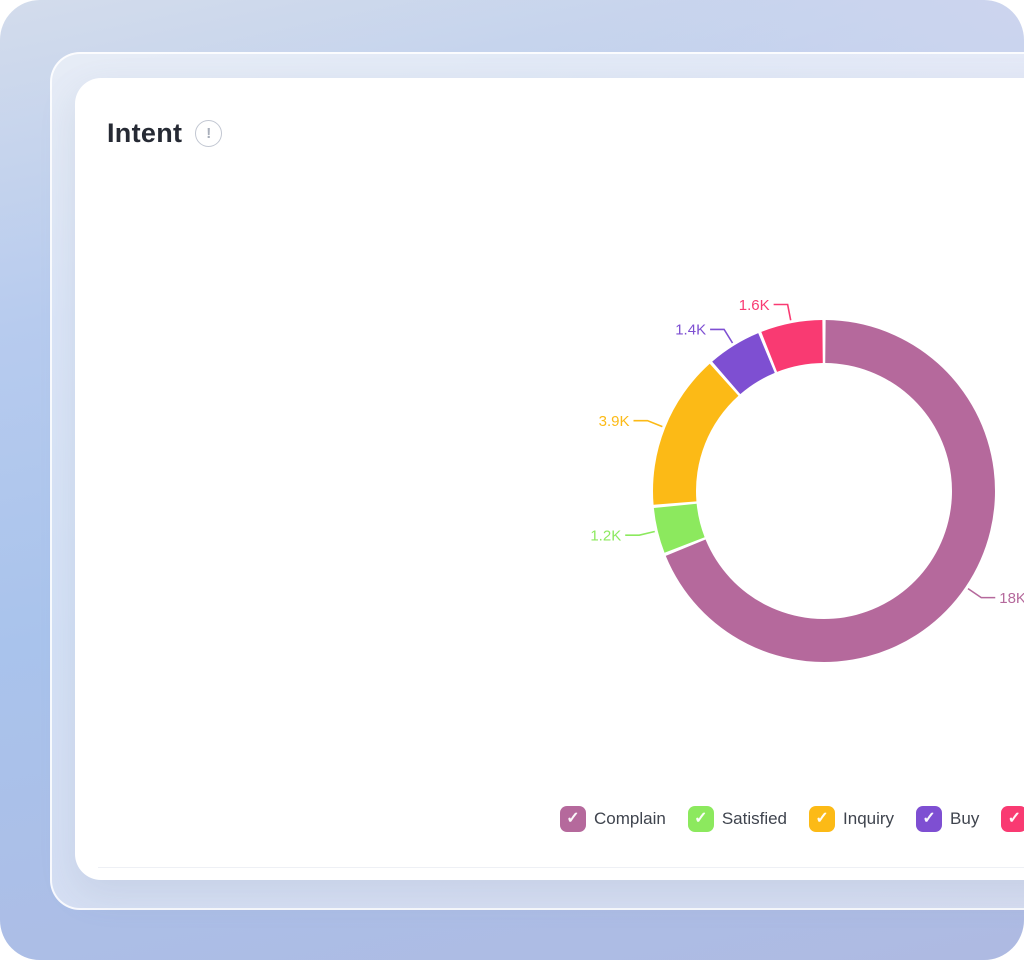 The image size is (1024, 960). I want to click on legend-label: Inquiry, so click(869, 818).